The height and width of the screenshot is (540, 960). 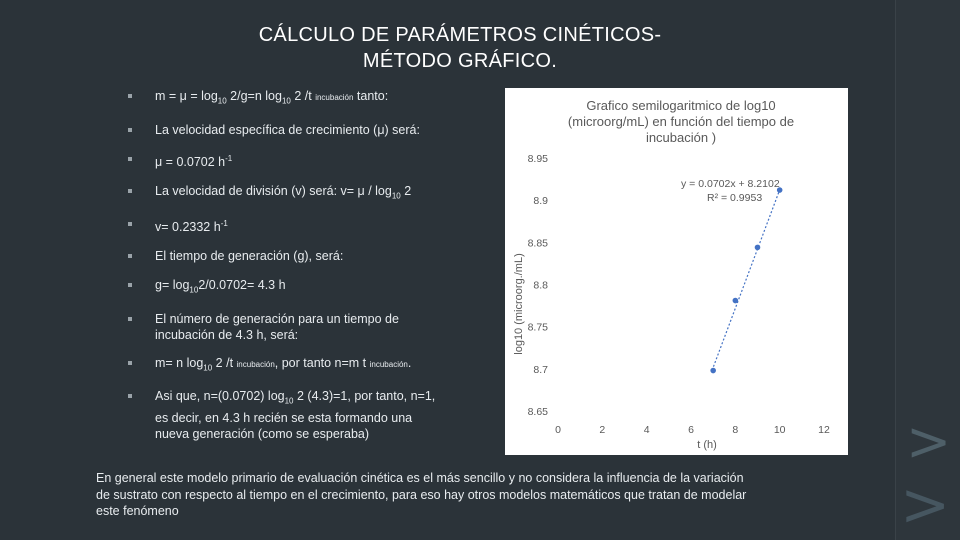 I want to click on y-tick-label: 8.65, so click(x=538, y=412).